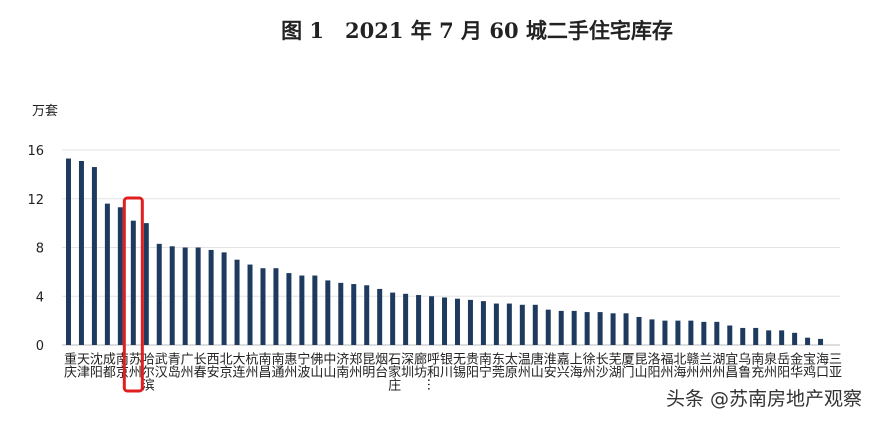 Image resolution: width=877 pixels, height=423 pixels. Describe the element at coordinates (327, 365) in the screenshot. I see `x-tick-label: 中山` at that location.